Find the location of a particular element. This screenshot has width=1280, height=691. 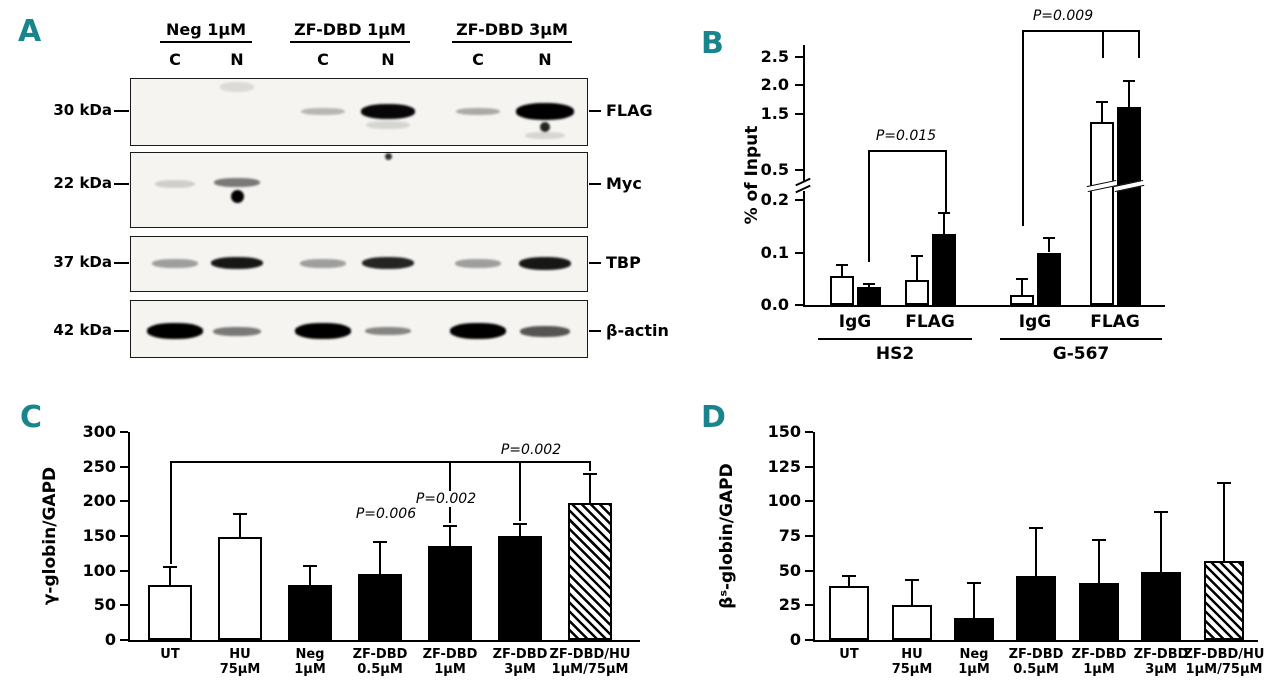

y-tick-label: 2.5 is located at coordinates (774, 56).